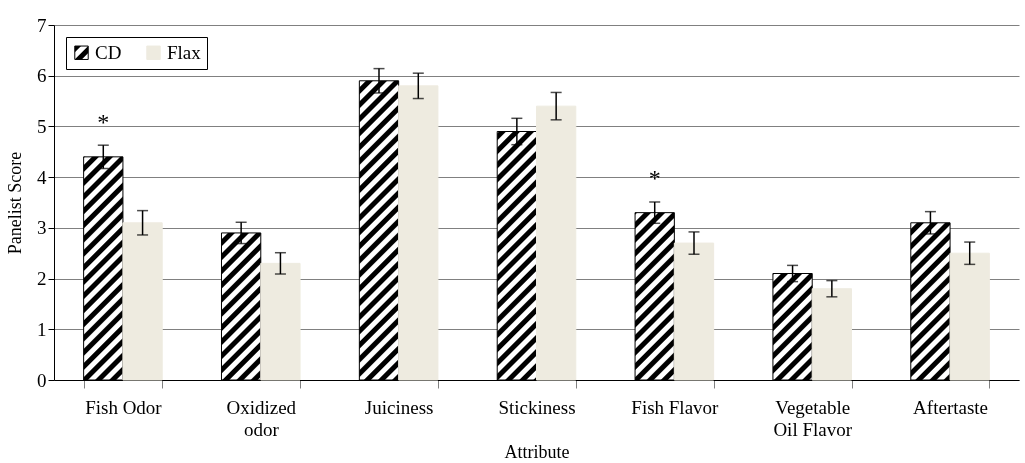 This screenshot has height=463, width=1025. What do you see at coordinates (537, 451) in the screenshot?
I see `x-axis-title: Attribute` at bounding box center [537, 451].